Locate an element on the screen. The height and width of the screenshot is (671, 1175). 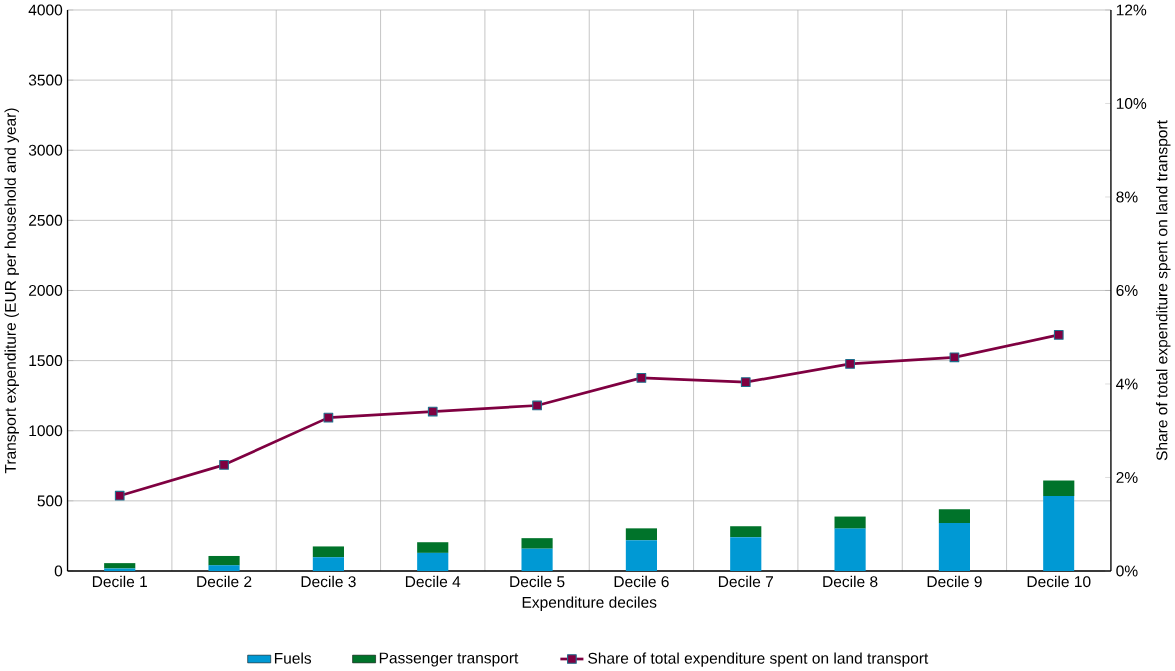
x-tick-label: Decile 7 is located at coordinates (745, 581).